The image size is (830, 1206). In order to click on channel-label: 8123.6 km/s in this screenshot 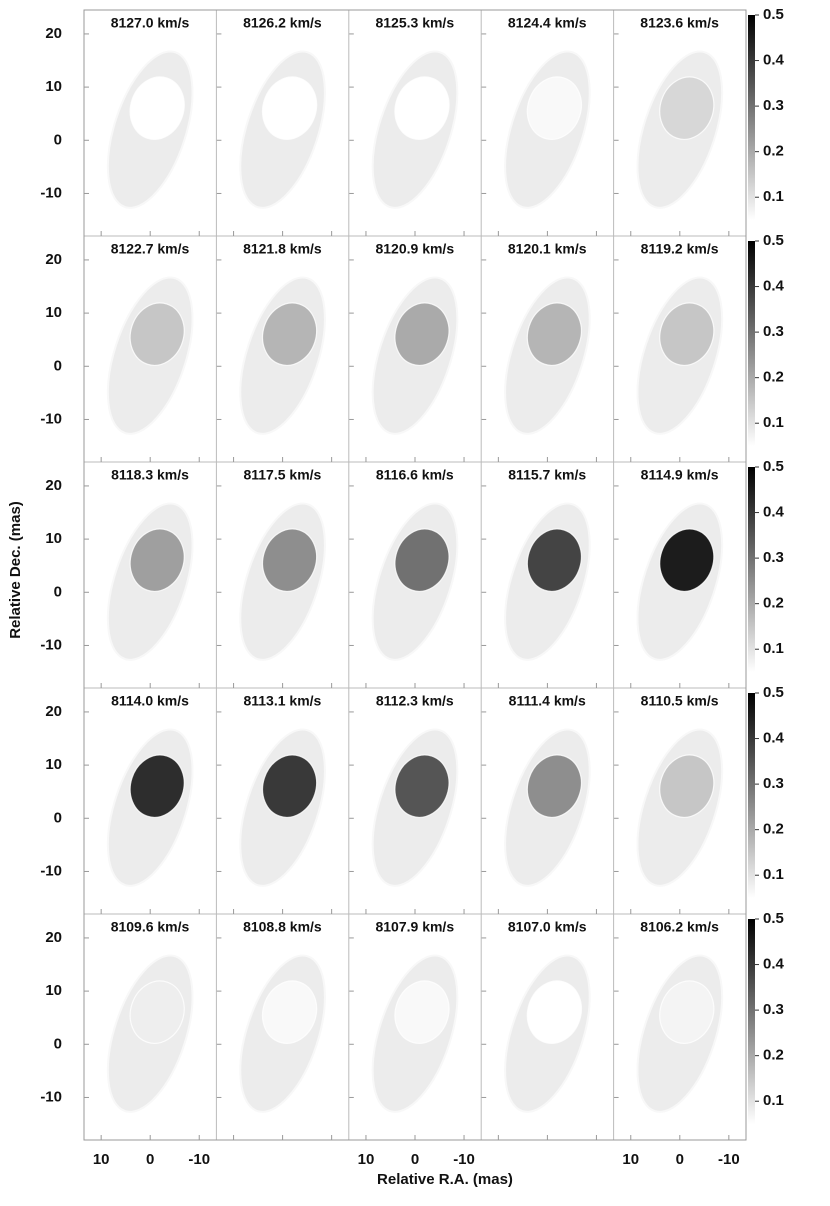, I will do `click(679, 23)`.